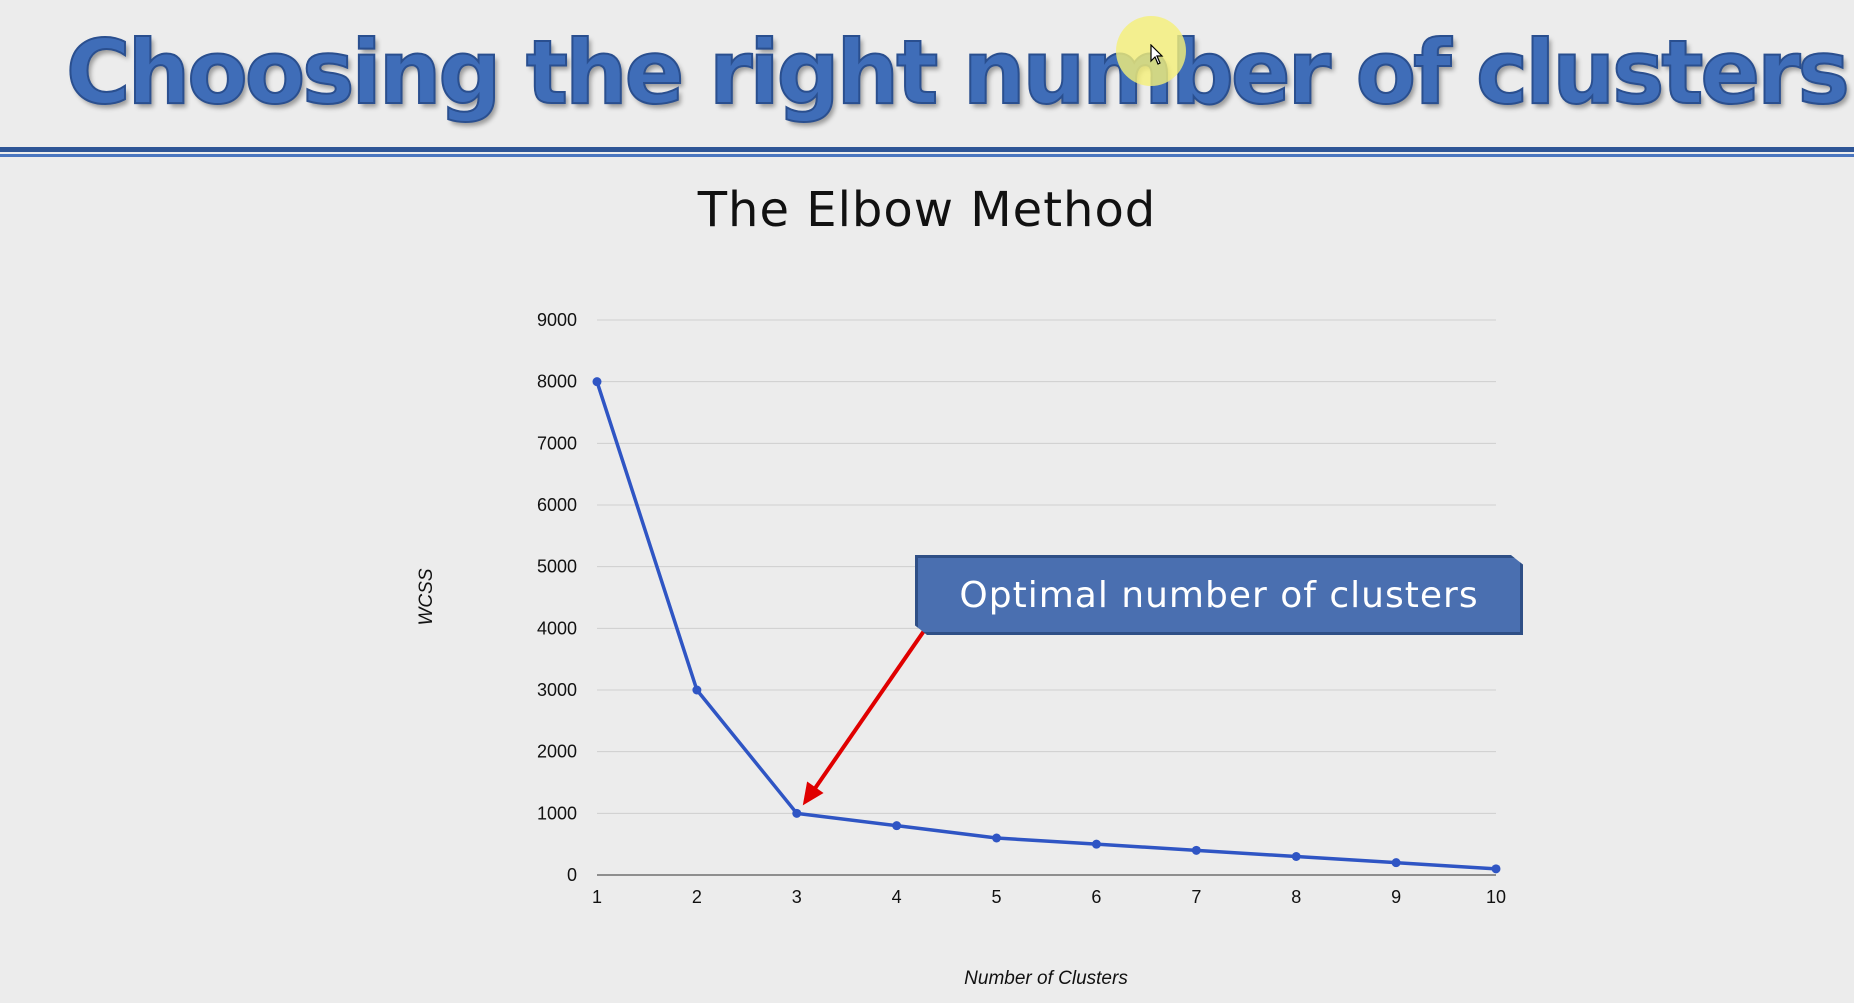 This screenshot has width=1854, height=1003. I want to click on callout-arrow, so click(867, 712).